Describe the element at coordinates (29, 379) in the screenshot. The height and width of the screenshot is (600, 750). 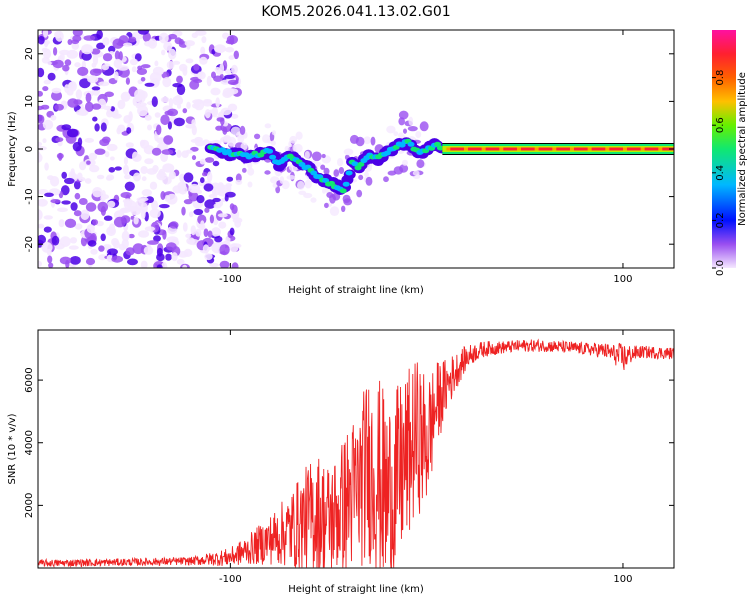
I see `y-tick-label: 6000` at that location.